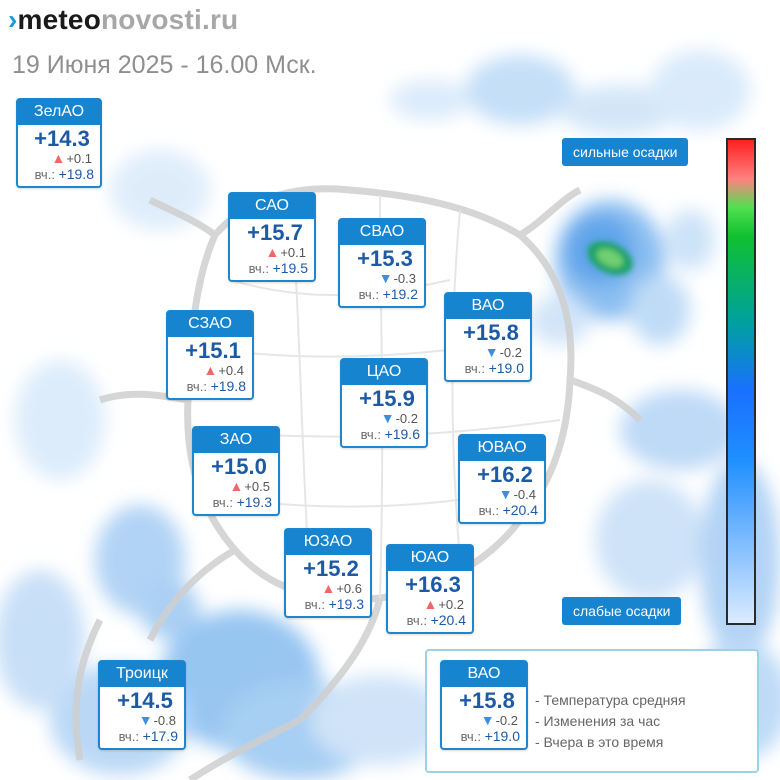 This screenshot has height=780, width=780. What do you see at coordinates (272, 206) in the screenshot?
I see `district-name: САО` at bounding box center [272, 206].